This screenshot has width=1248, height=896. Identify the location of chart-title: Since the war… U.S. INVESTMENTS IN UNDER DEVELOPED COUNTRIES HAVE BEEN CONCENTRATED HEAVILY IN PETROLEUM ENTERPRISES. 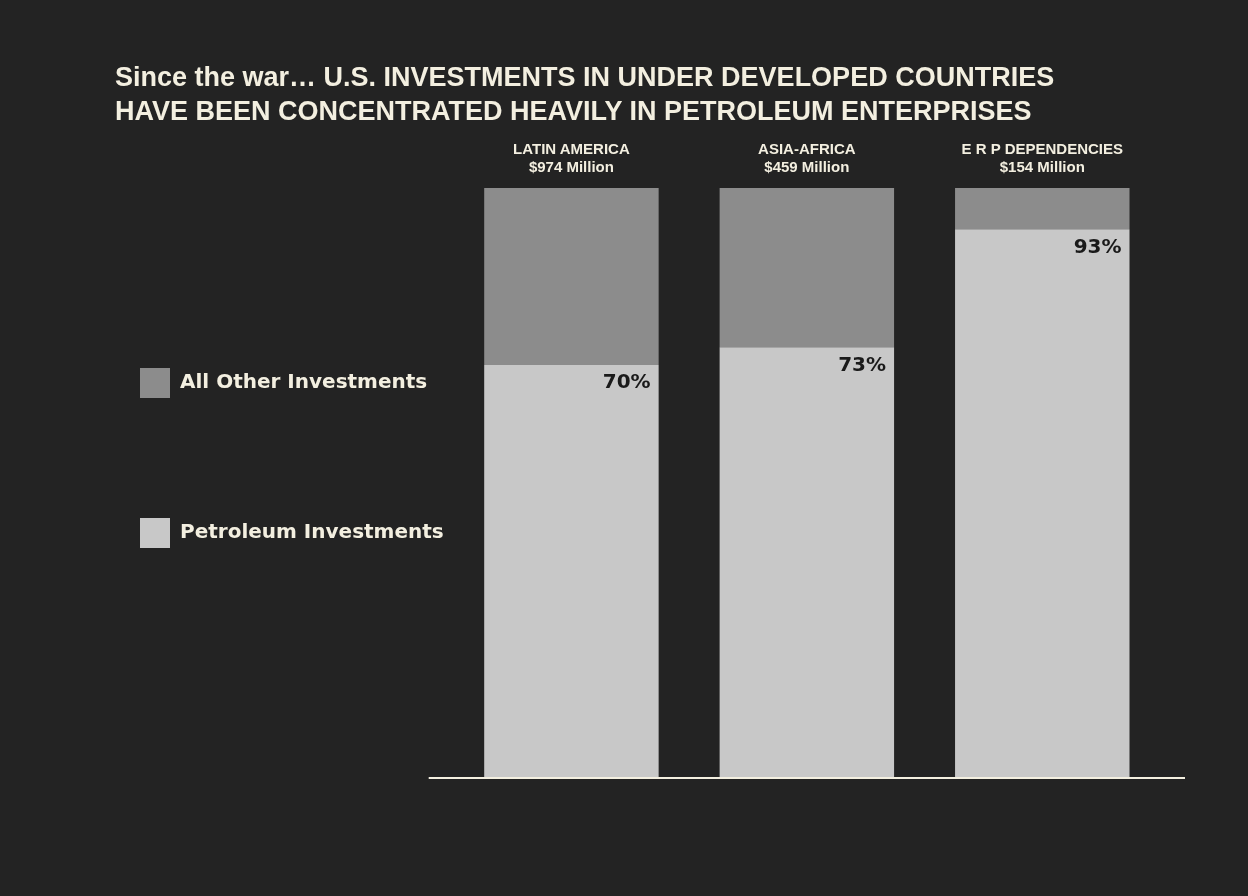
(585, 94).